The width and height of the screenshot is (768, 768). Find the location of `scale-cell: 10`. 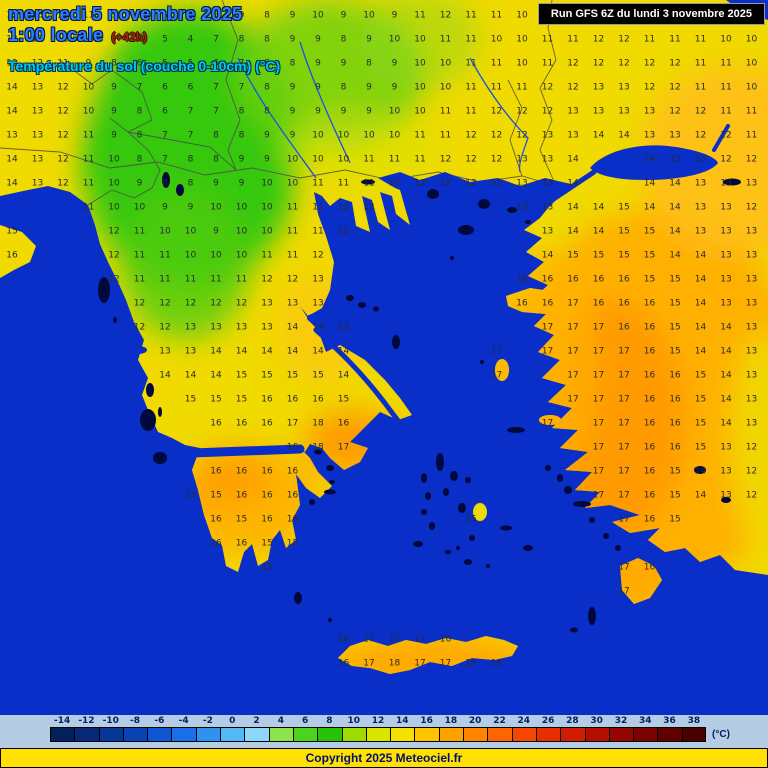

scale-cell: 10 is located at coordinates (353, 729).